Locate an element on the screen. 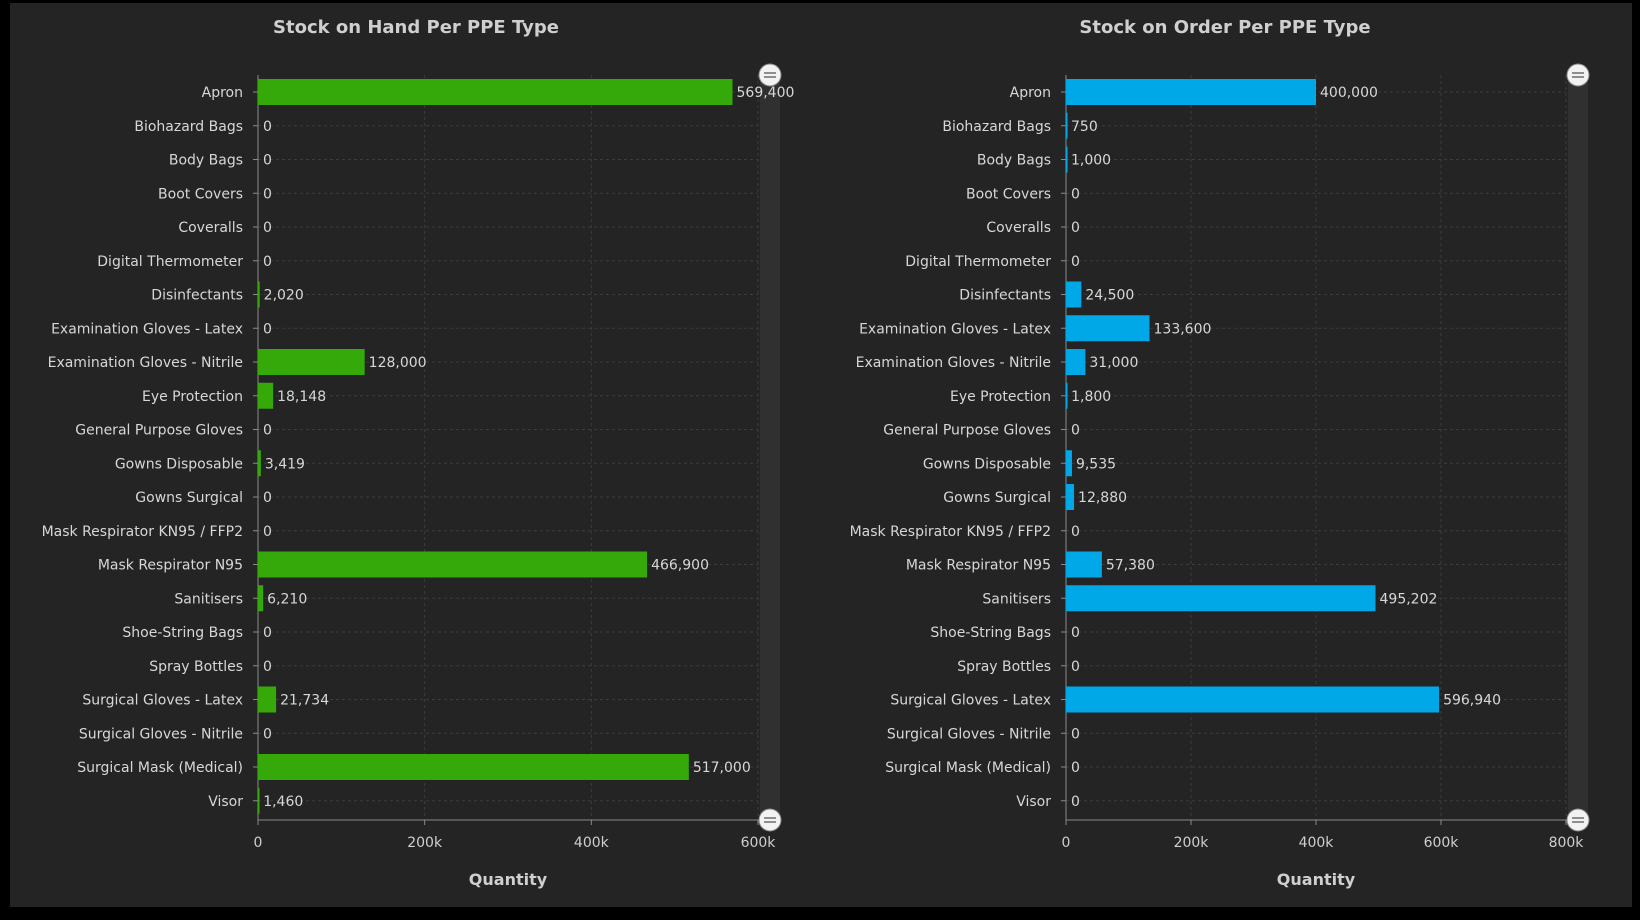 This screenshot has width=1640, height=920. category-label: Gowns Disposable is located at coordinates (987, 464).